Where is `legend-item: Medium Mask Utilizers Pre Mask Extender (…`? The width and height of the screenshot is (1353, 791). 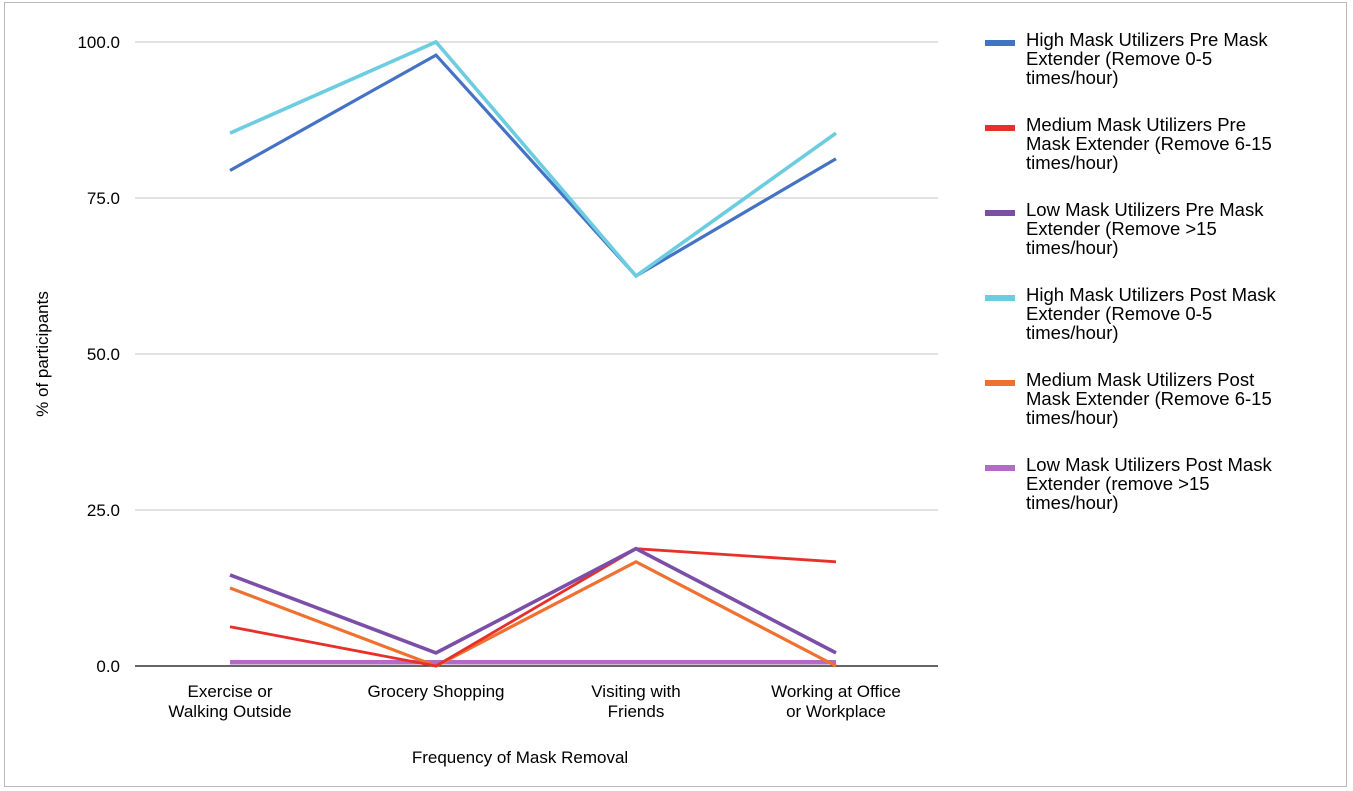
legend-item: Medium Mask Utilizers Pre Mask Extender (… is located at coordinates (1165, 170).